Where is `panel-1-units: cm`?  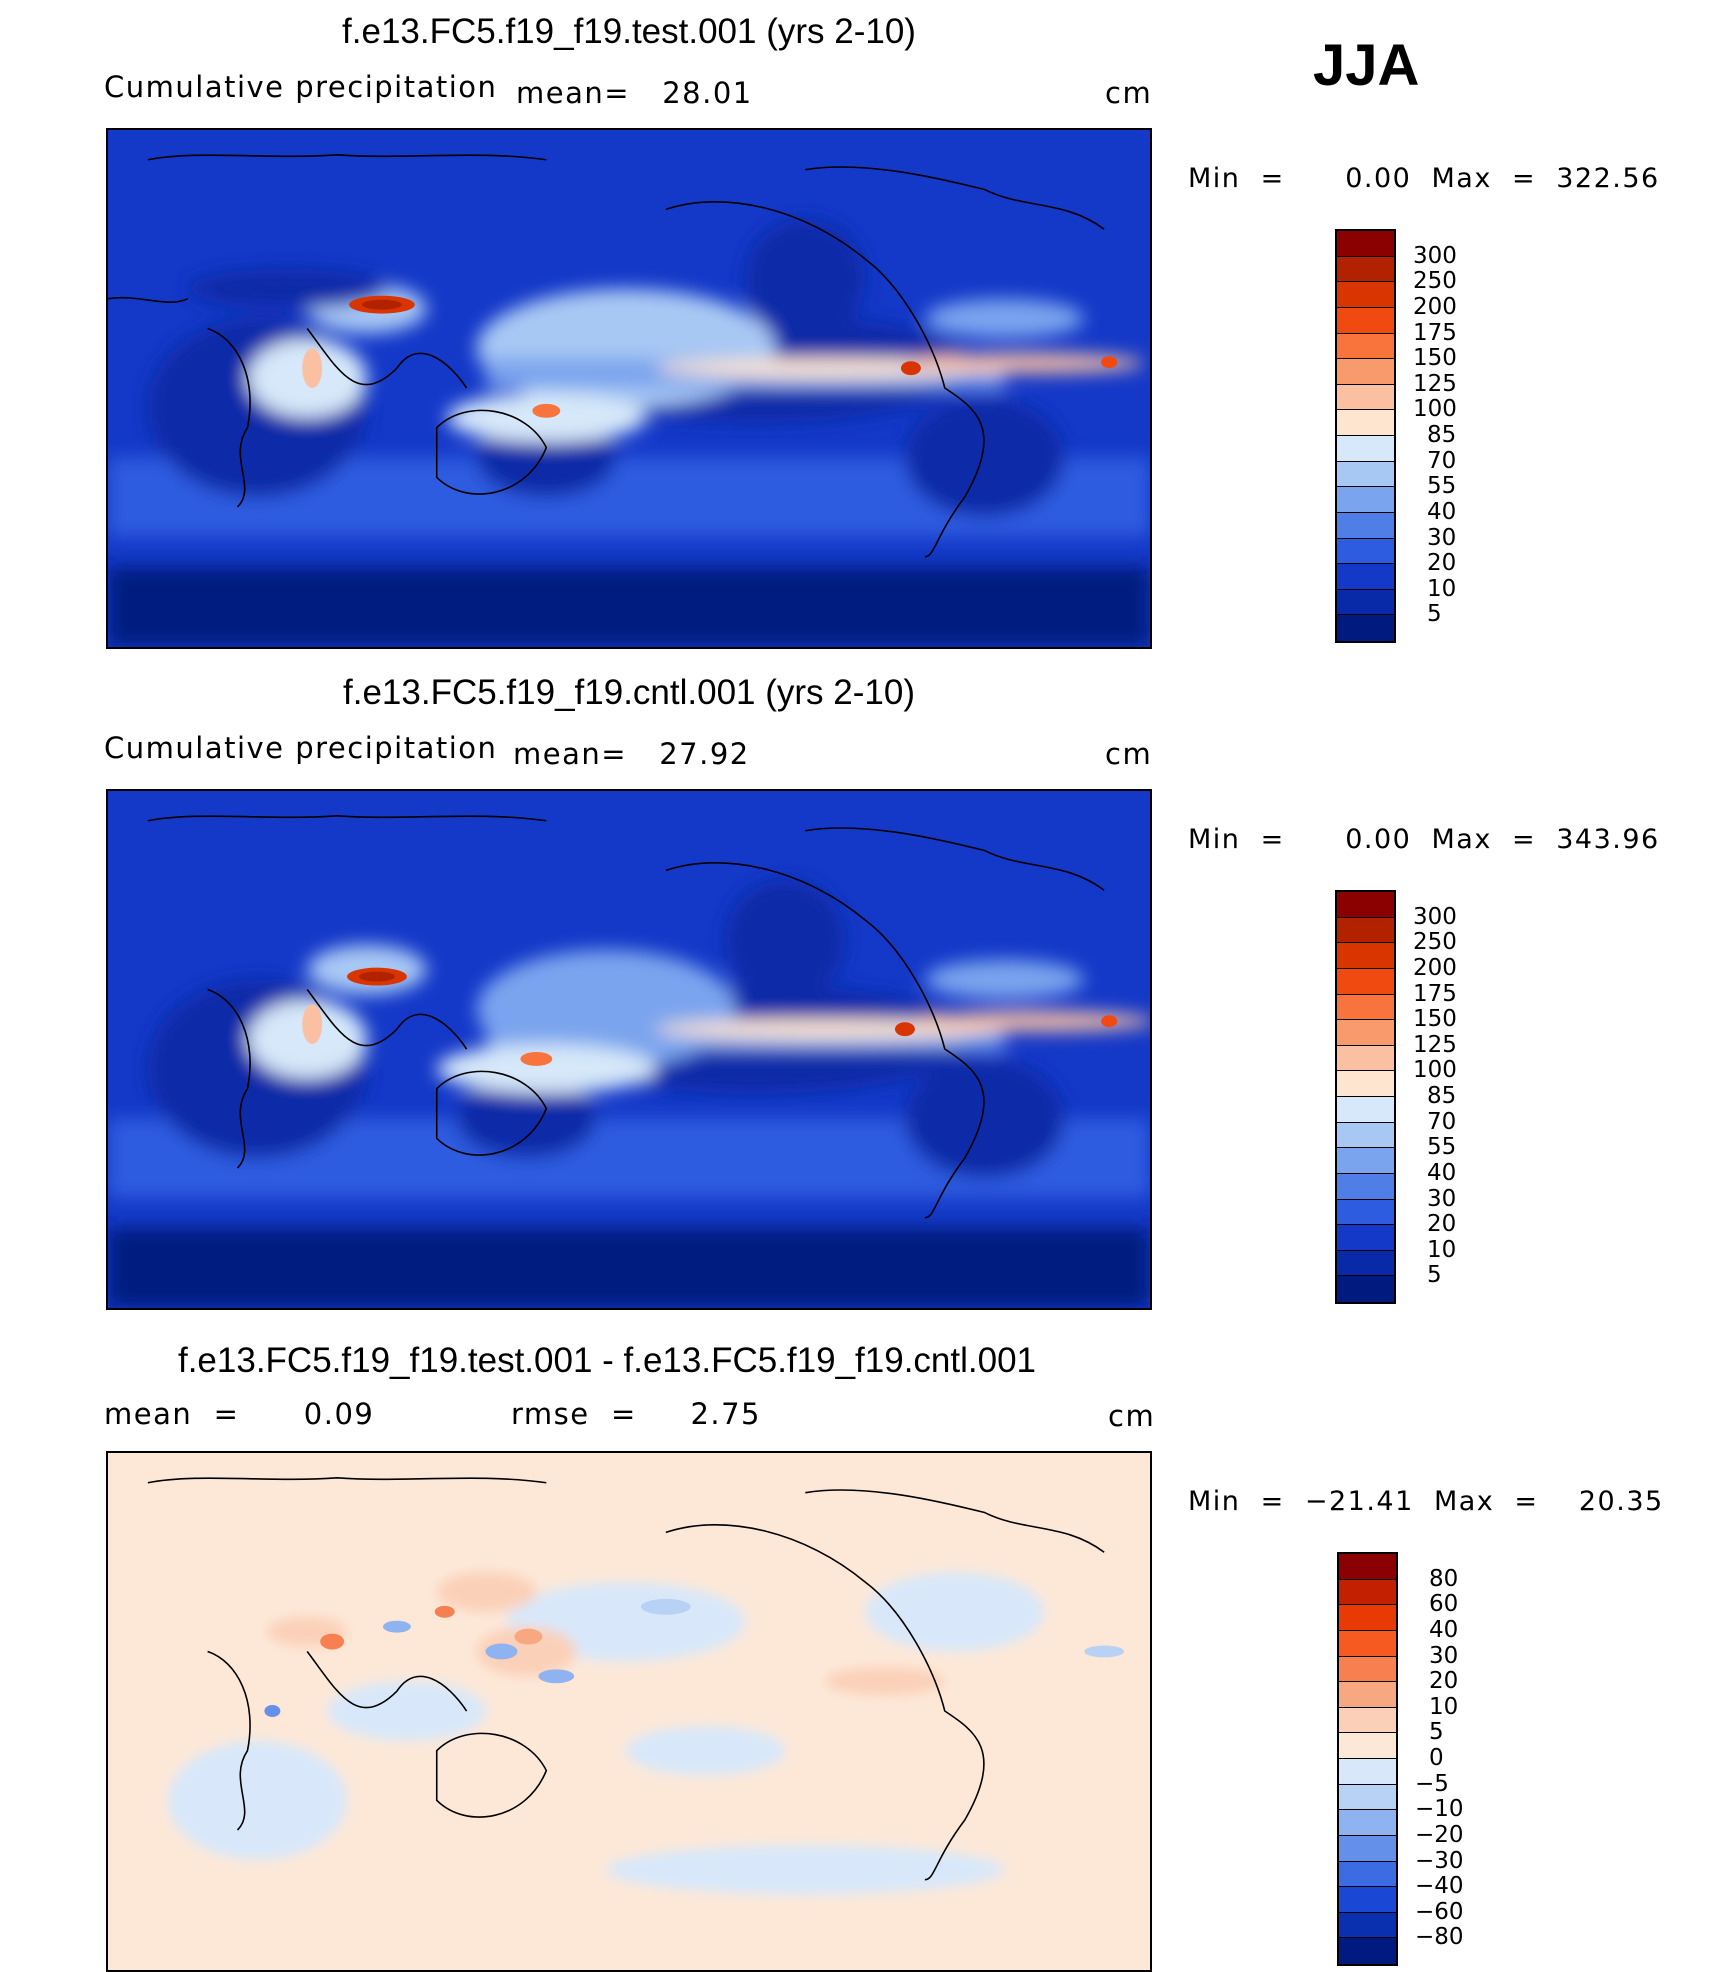 panel-1-units: cm is located at coordinates (1129, 93).